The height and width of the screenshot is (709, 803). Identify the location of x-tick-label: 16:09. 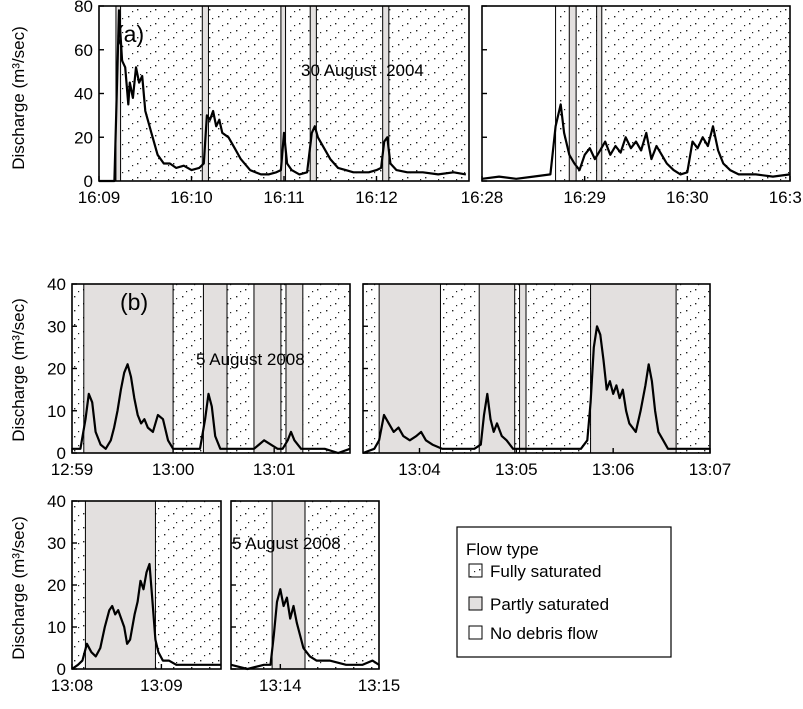
(99, 197).